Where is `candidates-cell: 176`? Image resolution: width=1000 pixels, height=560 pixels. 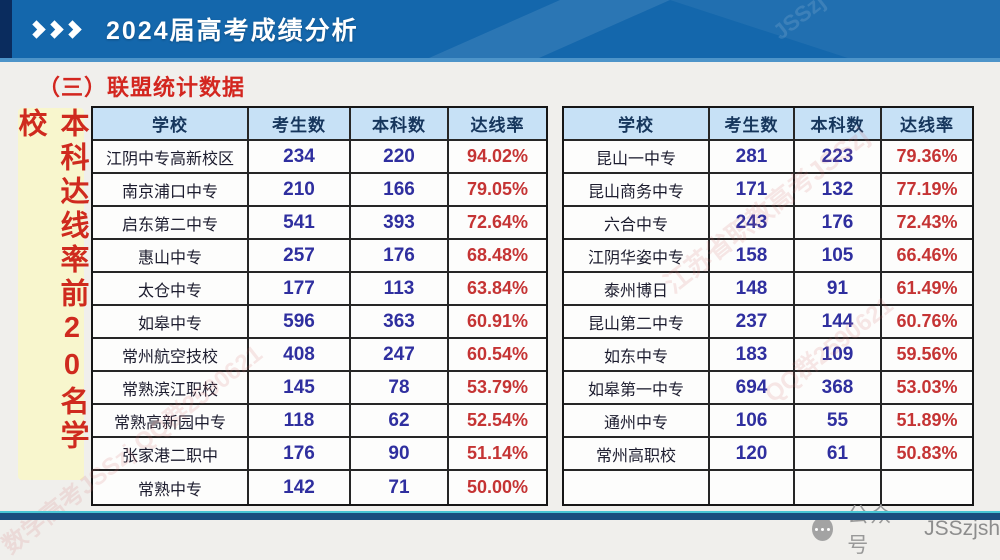
candidates-cell: 176 is located at coordinates (300, 454).